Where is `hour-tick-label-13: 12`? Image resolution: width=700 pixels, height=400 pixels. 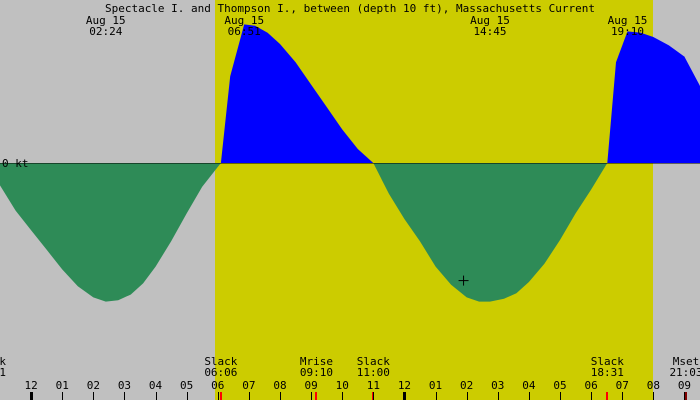
hour-tick-label-13: 12 is located at coordinates (404, 385).